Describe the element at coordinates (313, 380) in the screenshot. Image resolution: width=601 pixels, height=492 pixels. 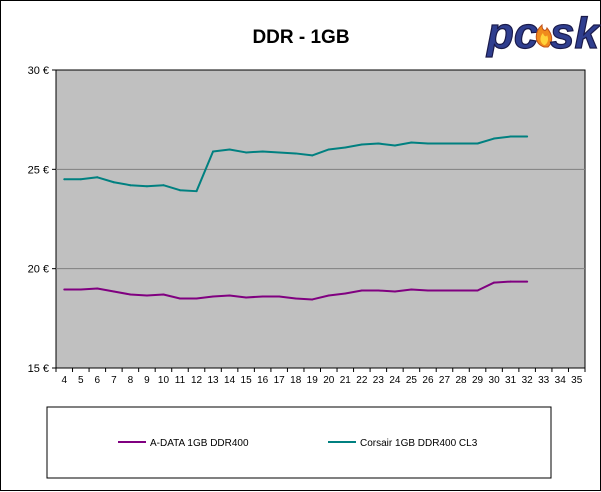
I see `x-tick-label: 19` at that location.